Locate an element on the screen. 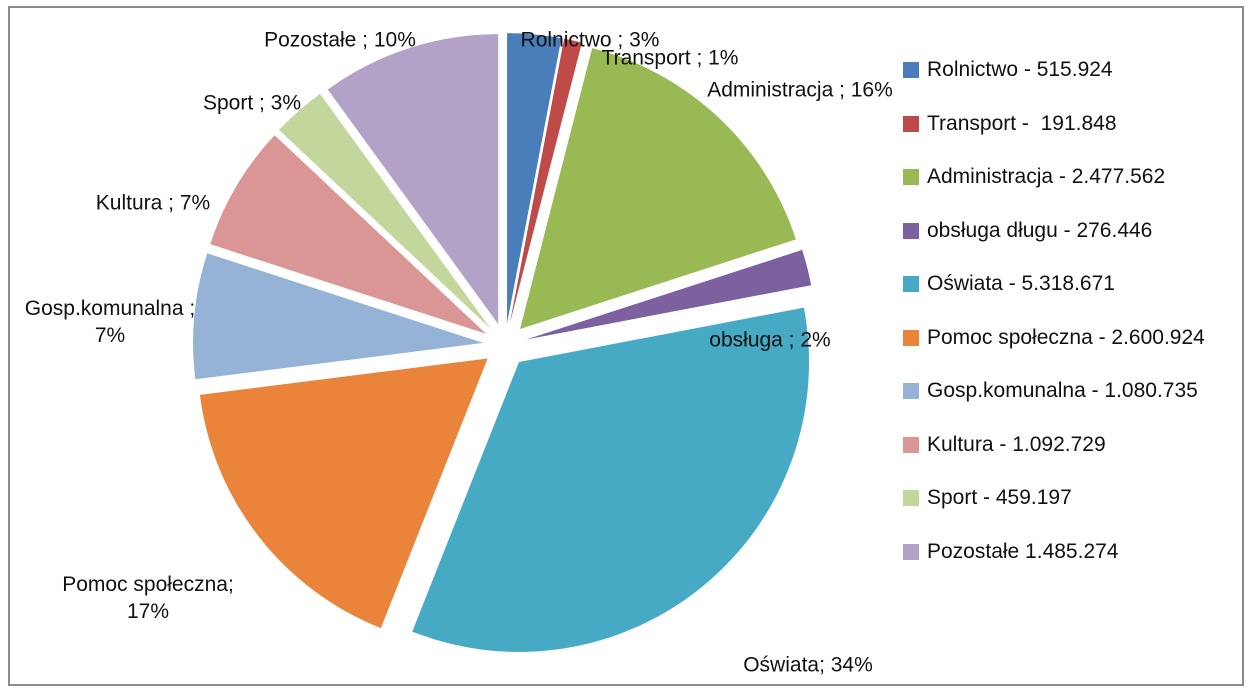  legend-label: Pozostałe 1.485.274 is located at coordinates (1023, 551).